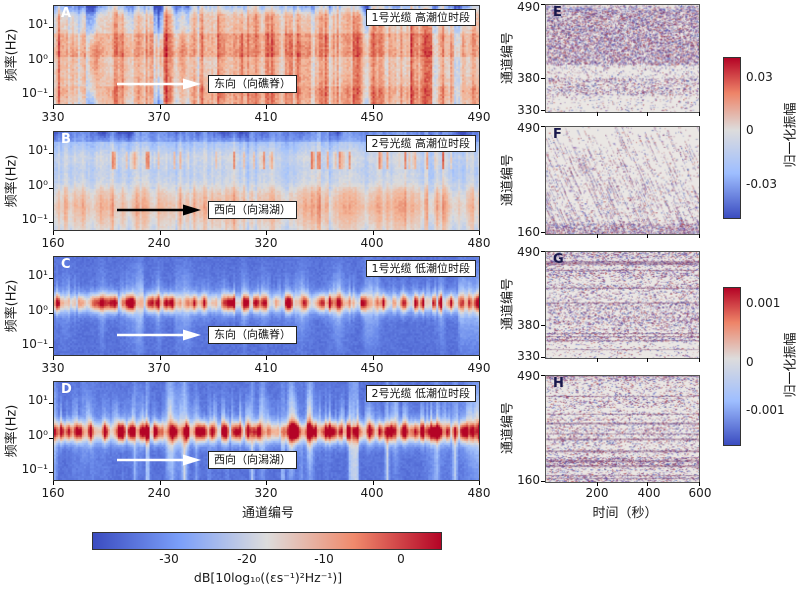 The height and width of the screenshot is (589, 800). Describe the element at coordinates (206, 460) in the screenshot. I see `panel-d-annotation: 西向（向潟湖）` at that location.